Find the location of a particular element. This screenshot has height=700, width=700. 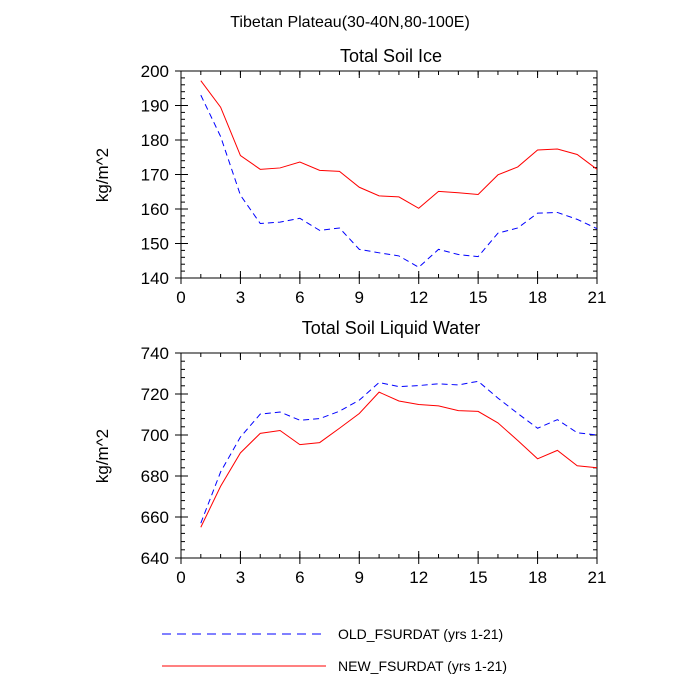

legend-label-new-fsurdat: NEW_FSURDAT (yrs 1-21) is located at coordinates (422, 666).